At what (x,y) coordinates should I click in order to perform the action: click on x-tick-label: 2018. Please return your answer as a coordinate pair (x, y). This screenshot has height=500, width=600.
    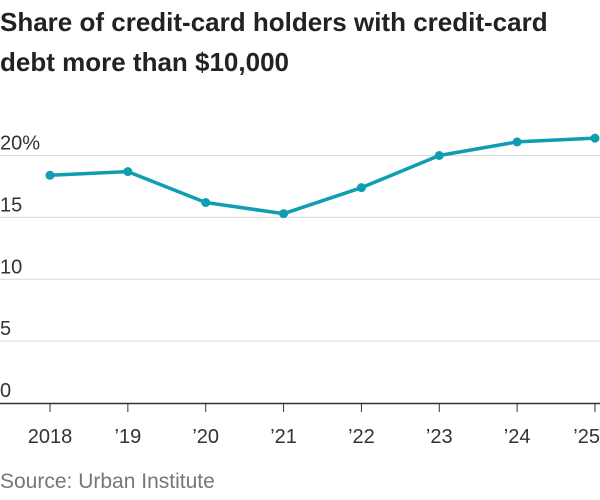
    Looking at the image, I should click on (50, 437).